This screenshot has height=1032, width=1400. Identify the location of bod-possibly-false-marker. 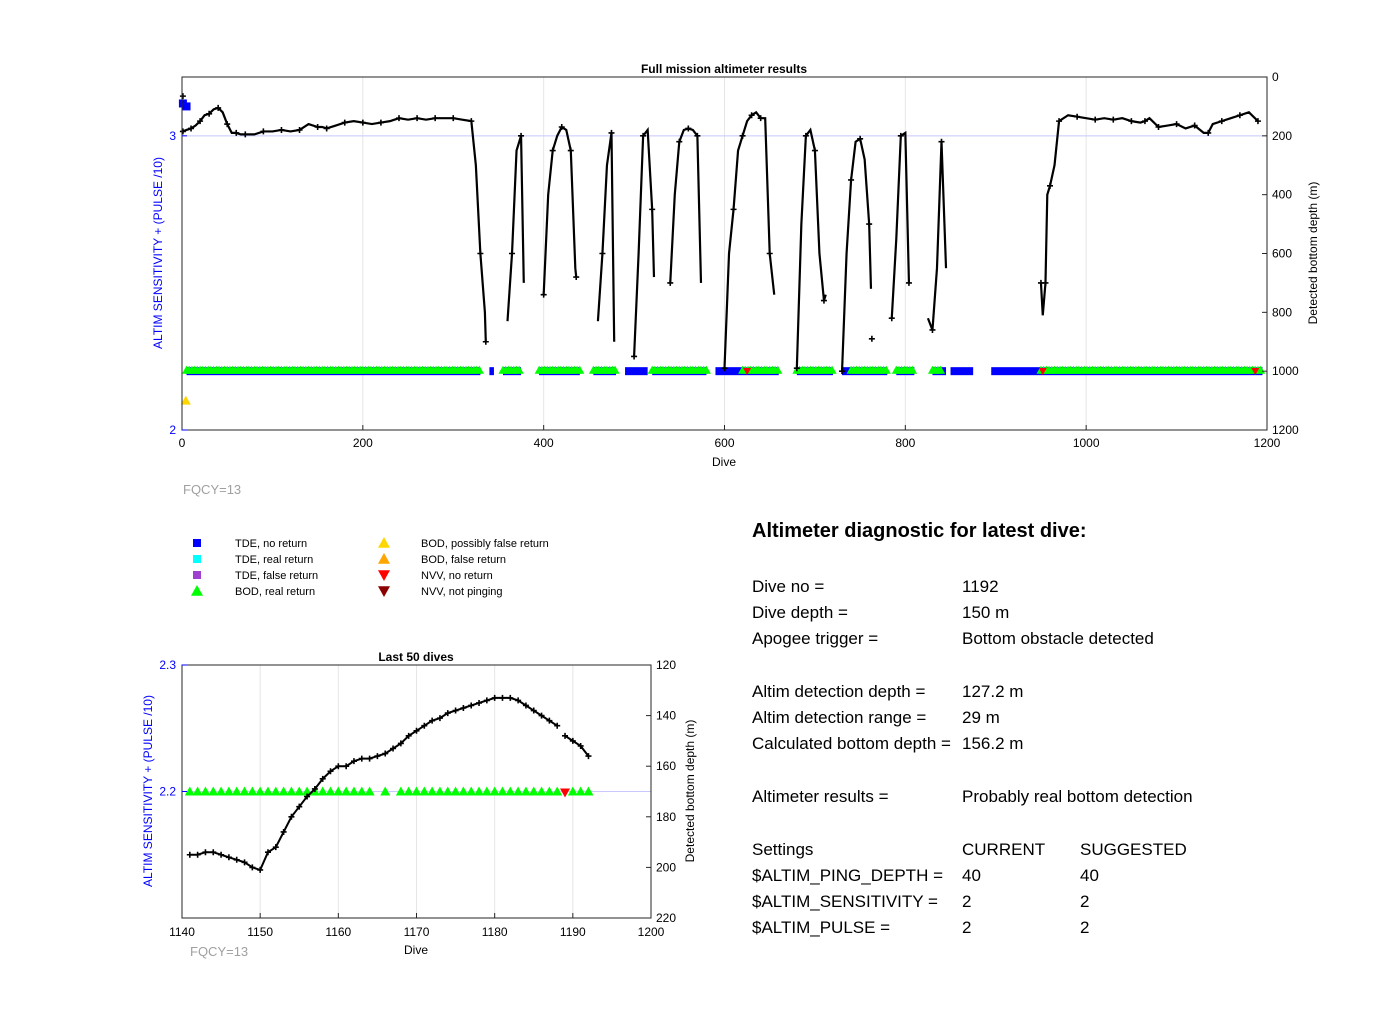
(185, 400).